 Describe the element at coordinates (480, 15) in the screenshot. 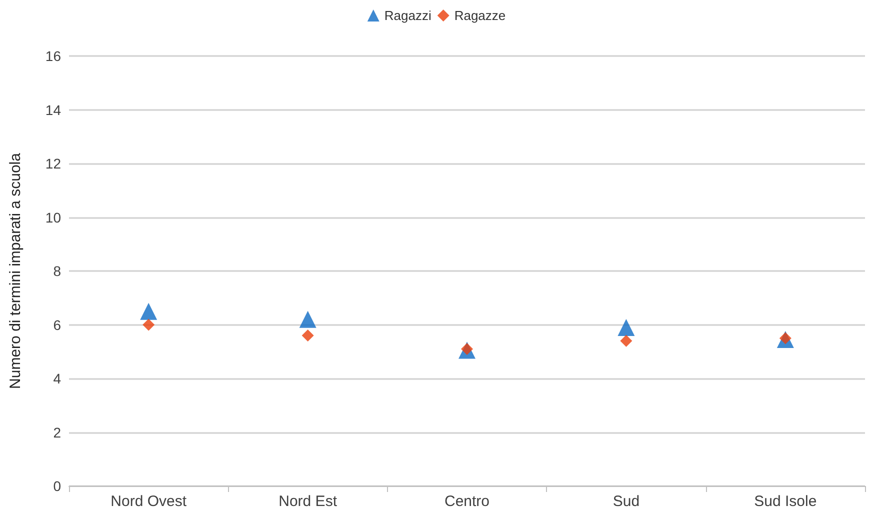

I see `legend-label: Ragazze` at that location.